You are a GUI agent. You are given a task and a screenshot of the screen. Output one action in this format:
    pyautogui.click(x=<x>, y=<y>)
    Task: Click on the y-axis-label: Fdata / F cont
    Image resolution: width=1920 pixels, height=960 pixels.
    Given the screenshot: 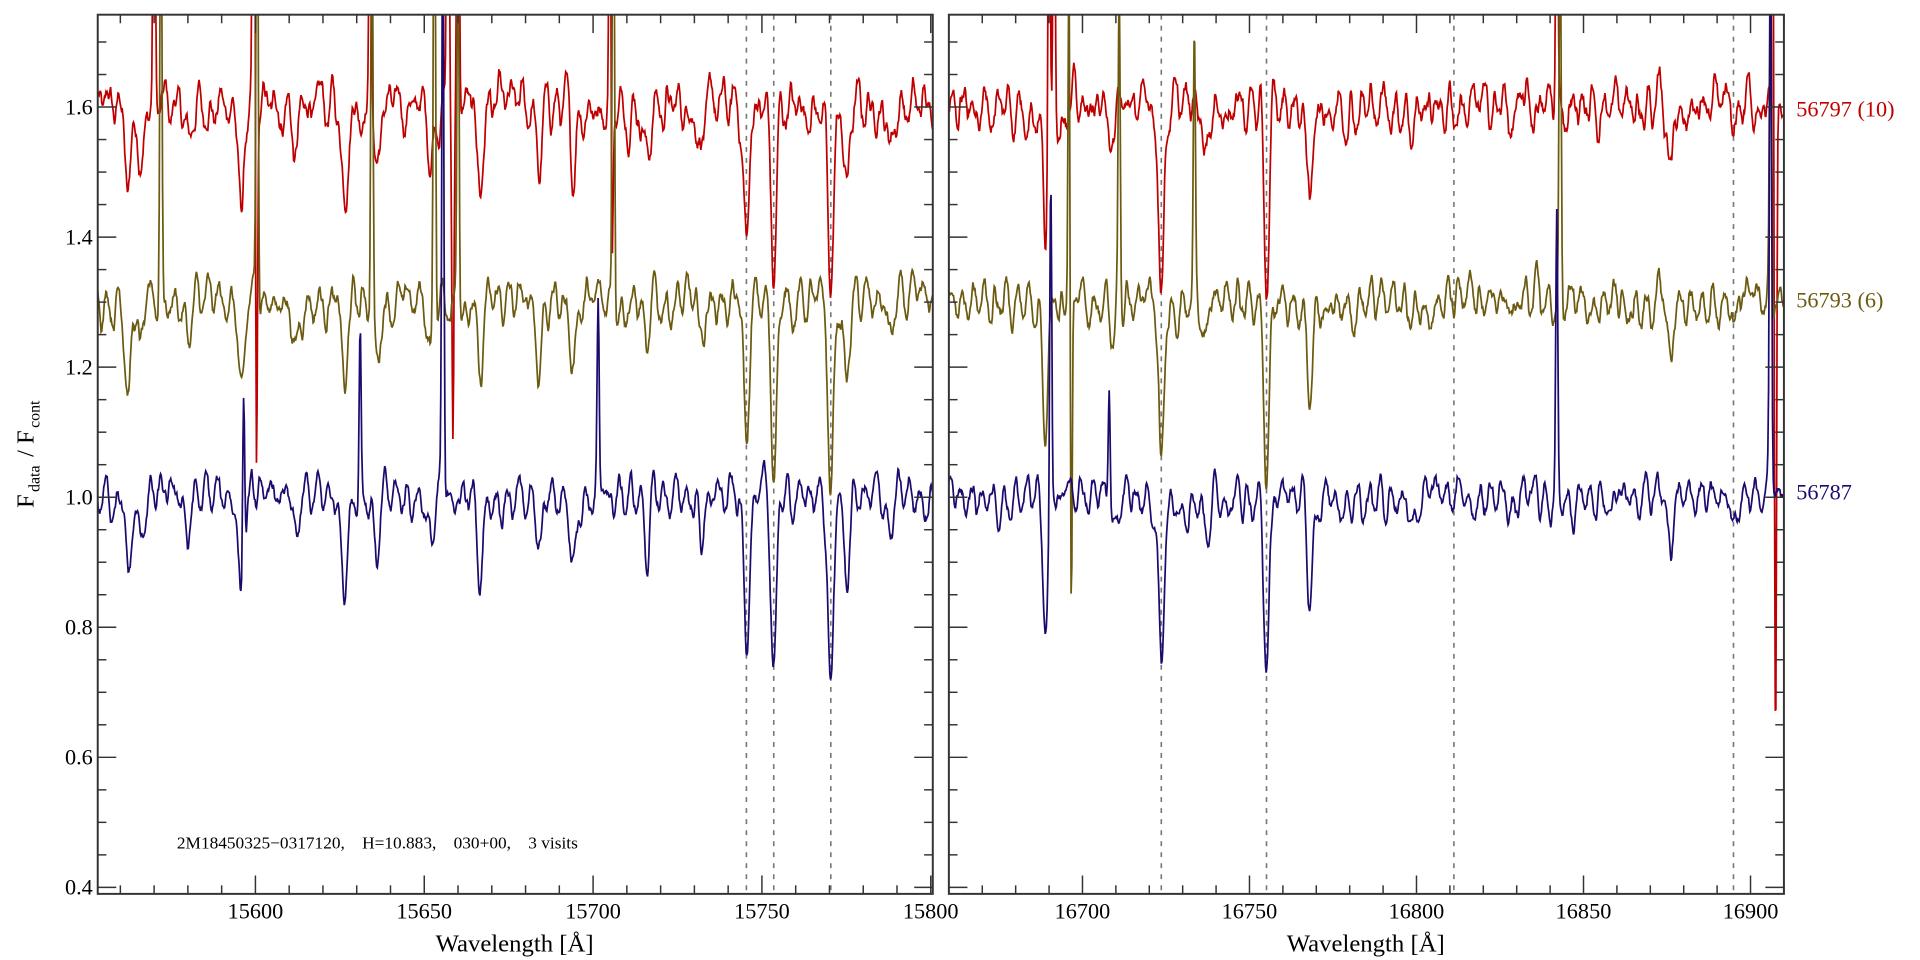 What is the action you would take?
    pyautogui.click(x=27, y=454)
    